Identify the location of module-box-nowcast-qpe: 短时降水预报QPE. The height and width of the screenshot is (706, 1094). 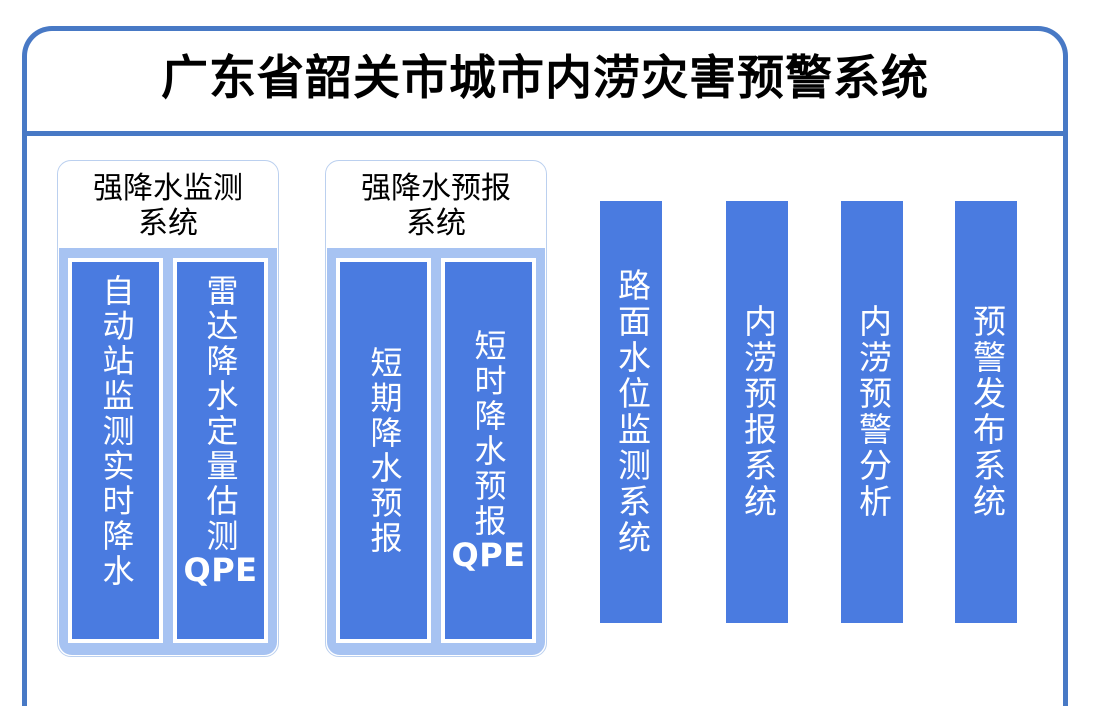
(488, 450).